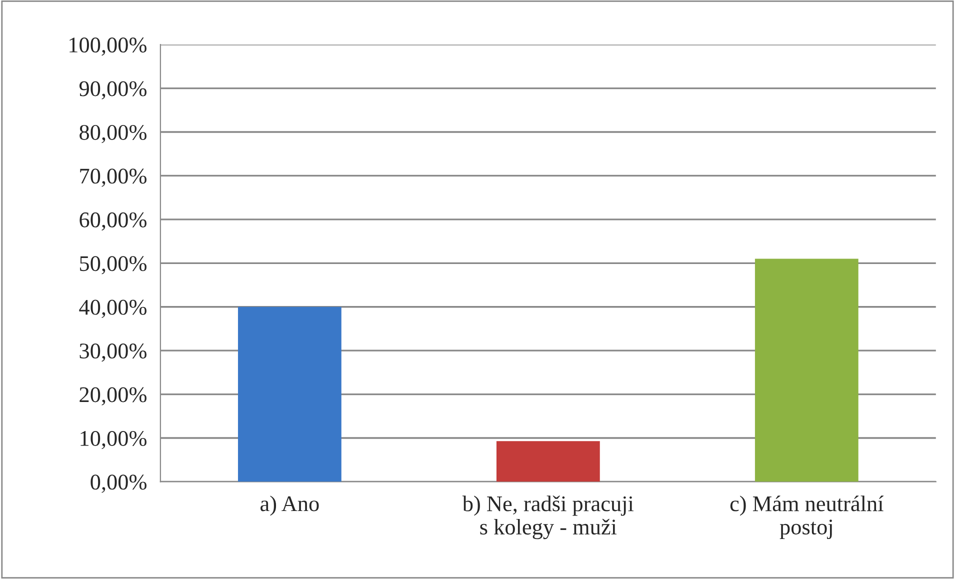 This screenshot has width=955, height=579. What do you see at coordinates (548, 518) in the screenshot?
I see `x-tick-label: b) Ne, radši pracuji s kolegy - muži` at bounding box center [548, 518].